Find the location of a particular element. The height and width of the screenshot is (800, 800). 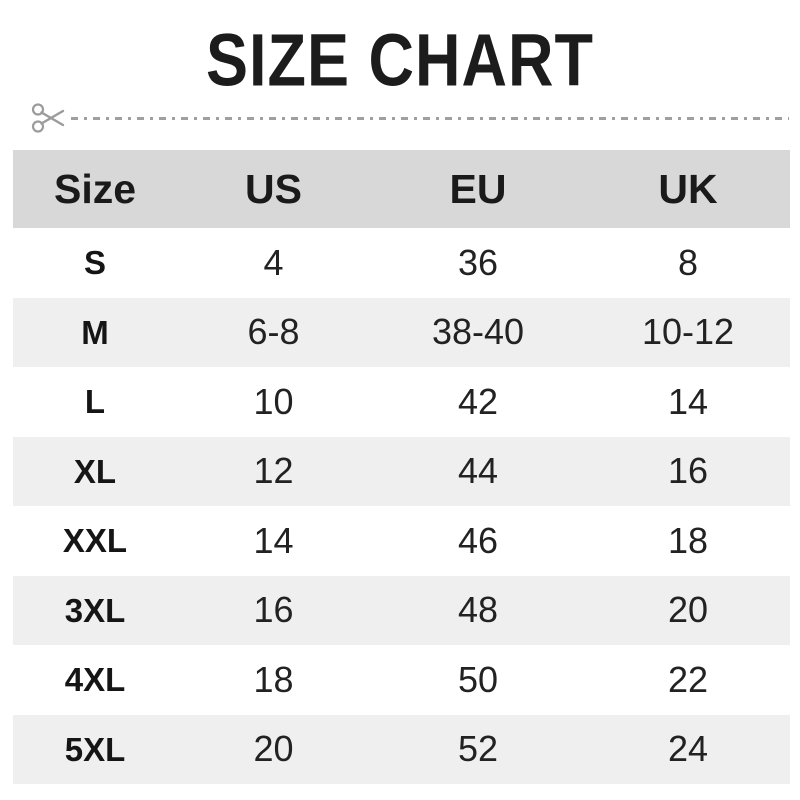

uk-value: 24 is located at coordinates (688, 749).